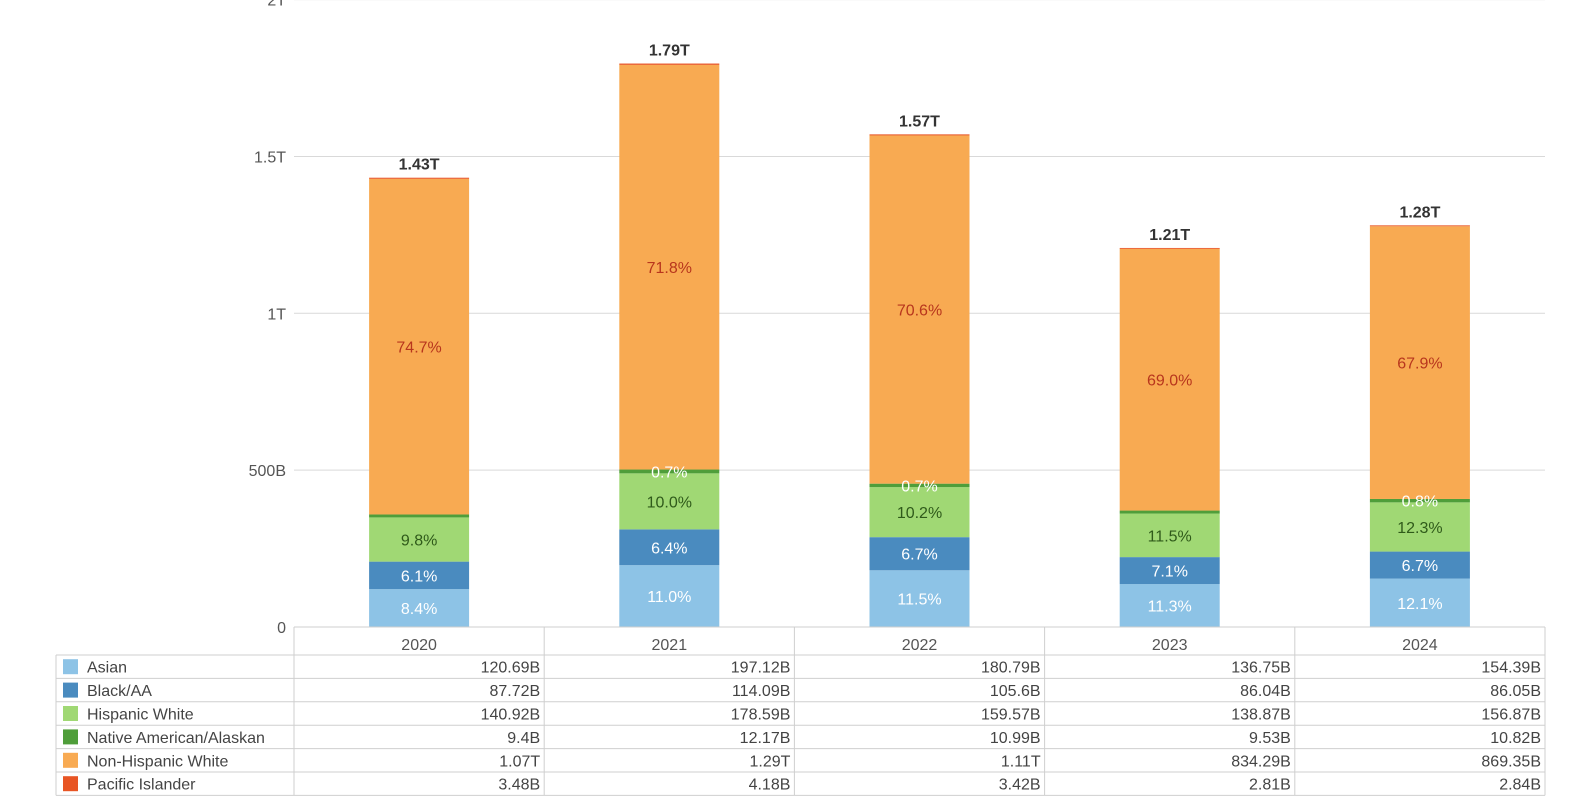  Describe the element at coordinates (1020, 785) in the screenshot. I see `table-cell-value: 3.42B` at that location.